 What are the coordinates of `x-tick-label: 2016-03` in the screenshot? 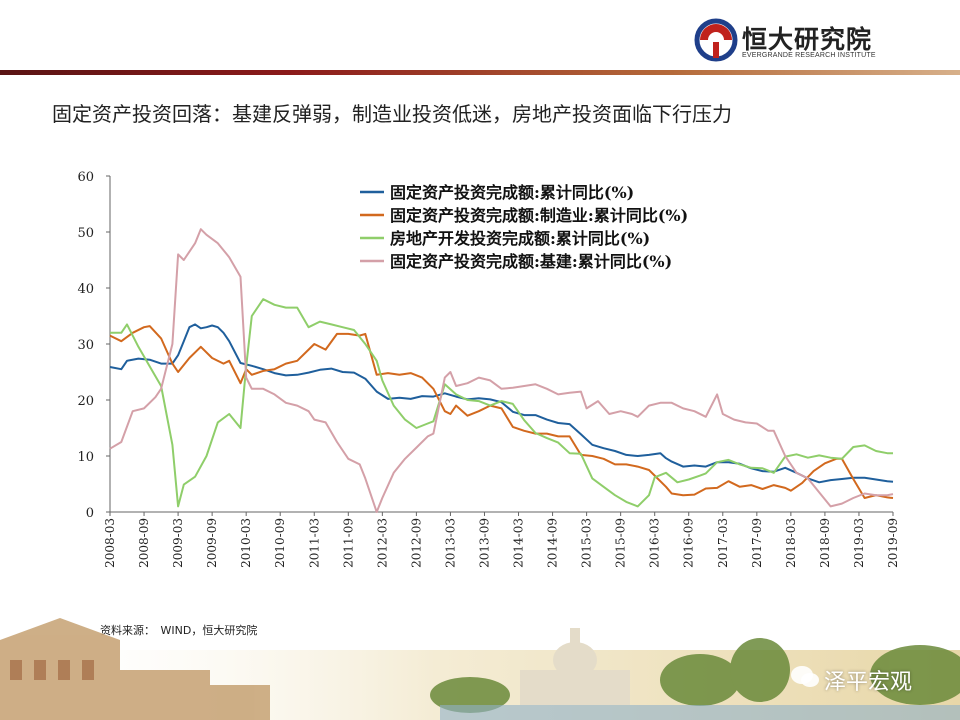 It's located at (655, 543).